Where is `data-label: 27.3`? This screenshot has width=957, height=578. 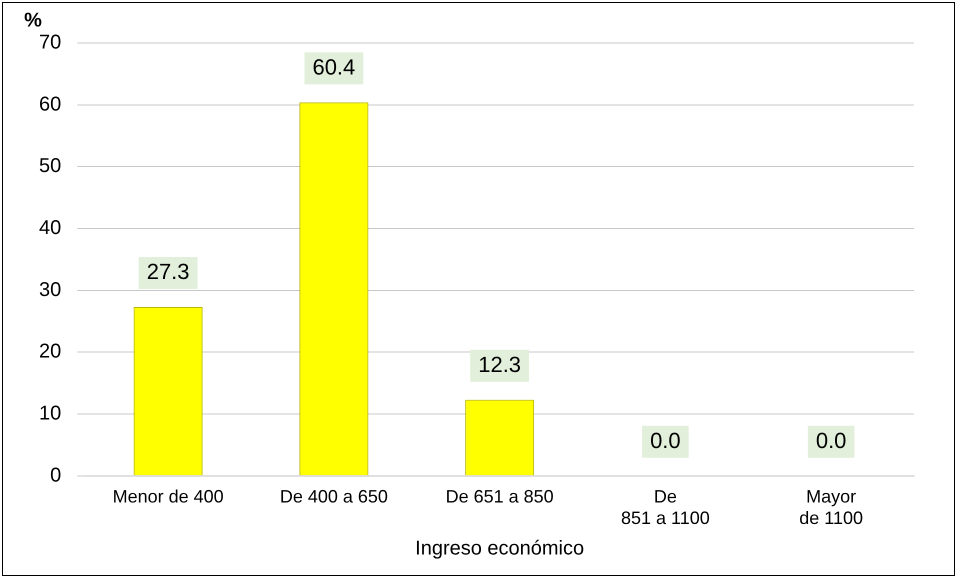 data-label: 27.3 is located at coordinates (168, 271).